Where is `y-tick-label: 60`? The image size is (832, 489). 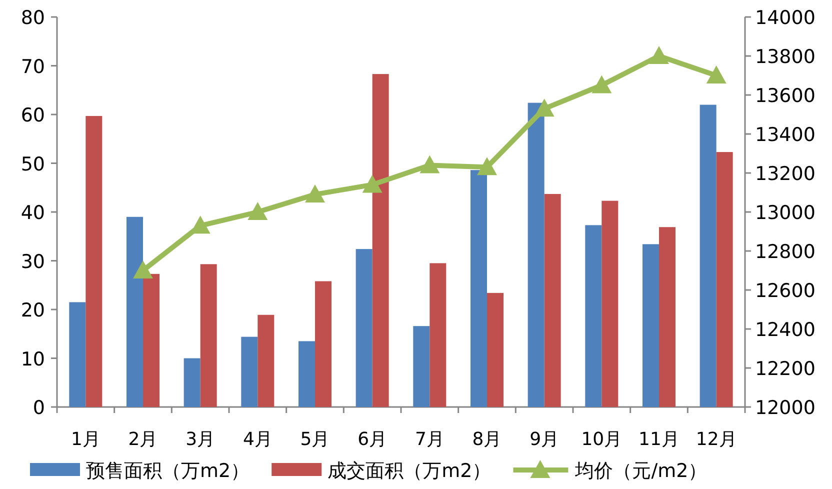 y-tick-label: 60 is located at coordinates (32, 115).